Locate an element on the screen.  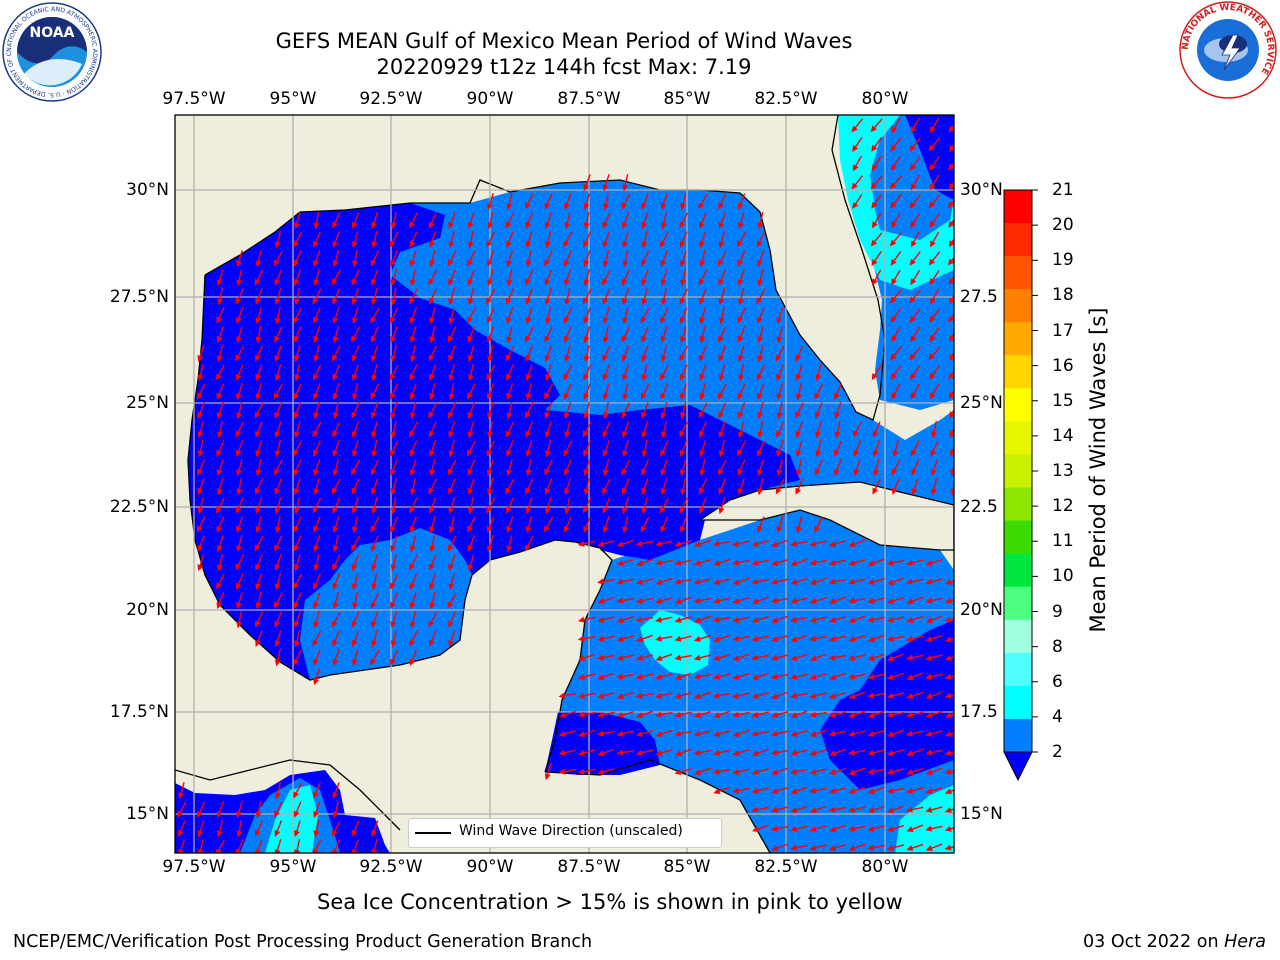
colorbar-tick-label: 2 is located at coordinates (1057, 752).